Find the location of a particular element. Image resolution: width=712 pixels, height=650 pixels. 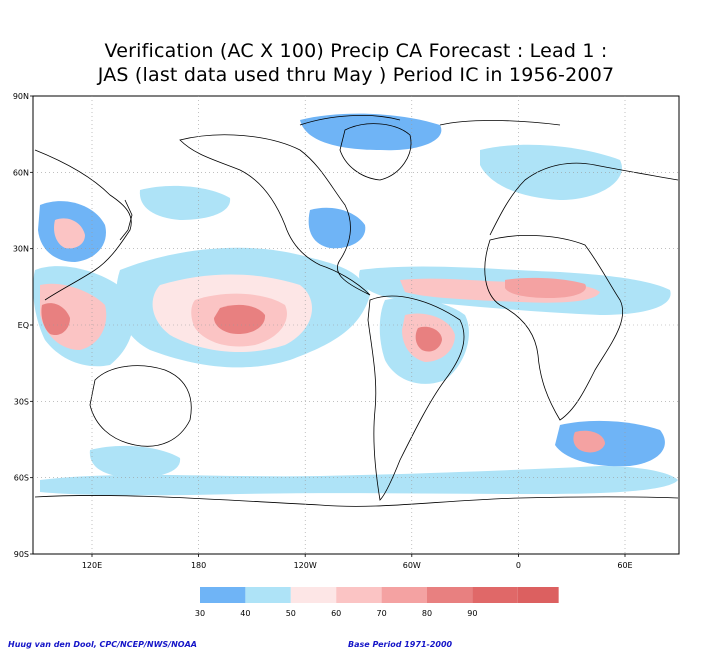

credit-base-period: Base Period 1971-2000 is located at coordinates (400, 644).